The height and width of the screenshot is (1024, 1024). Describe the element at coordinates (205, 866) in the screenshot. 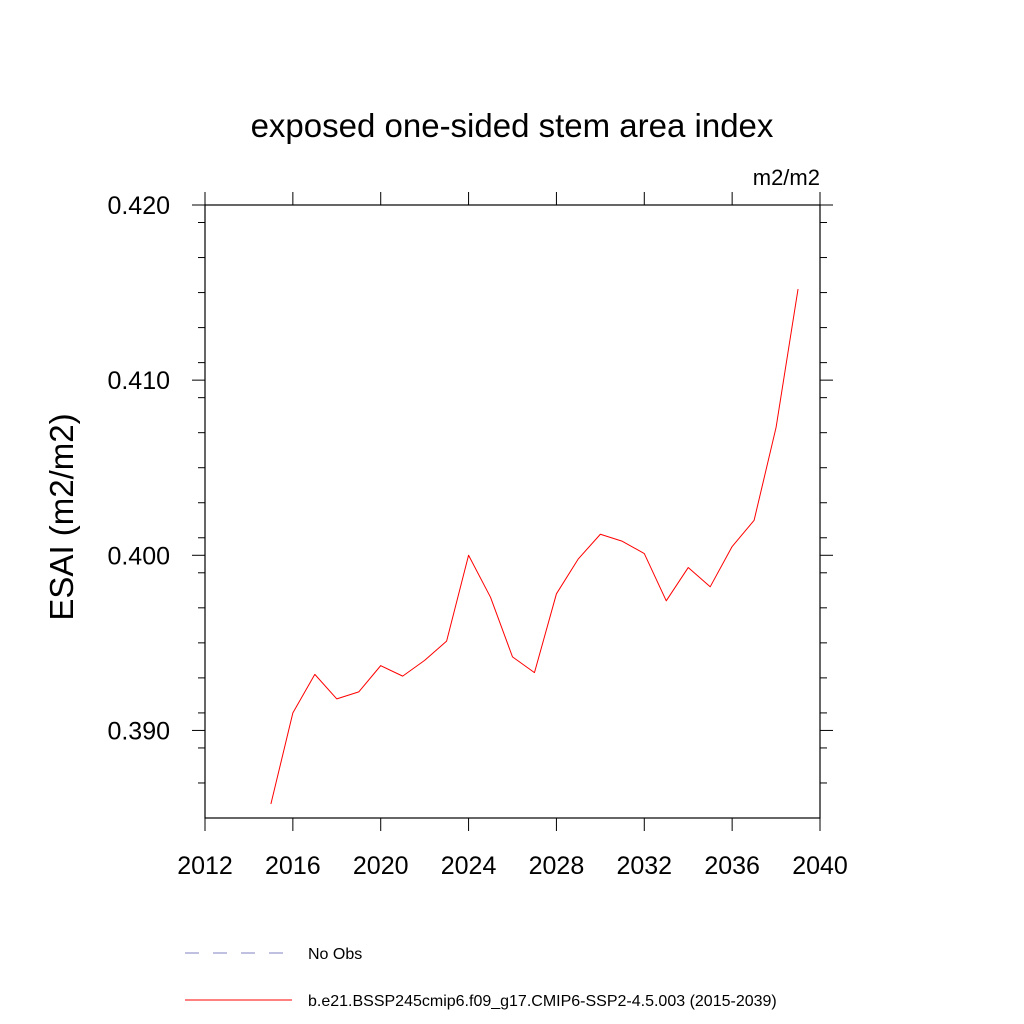

I see `x-tick-label: 2012` at that location.